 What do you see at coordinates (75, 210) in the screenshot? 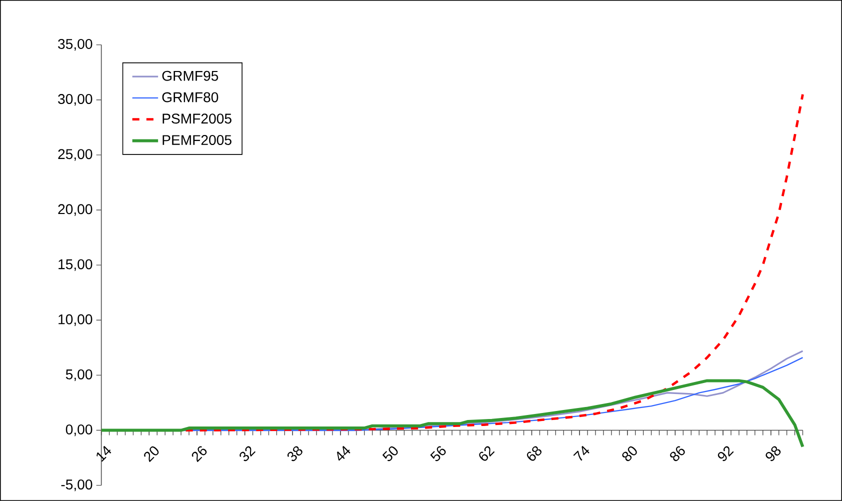
I see `y-tick-label: 20,00` at bounding box center [75, 210].